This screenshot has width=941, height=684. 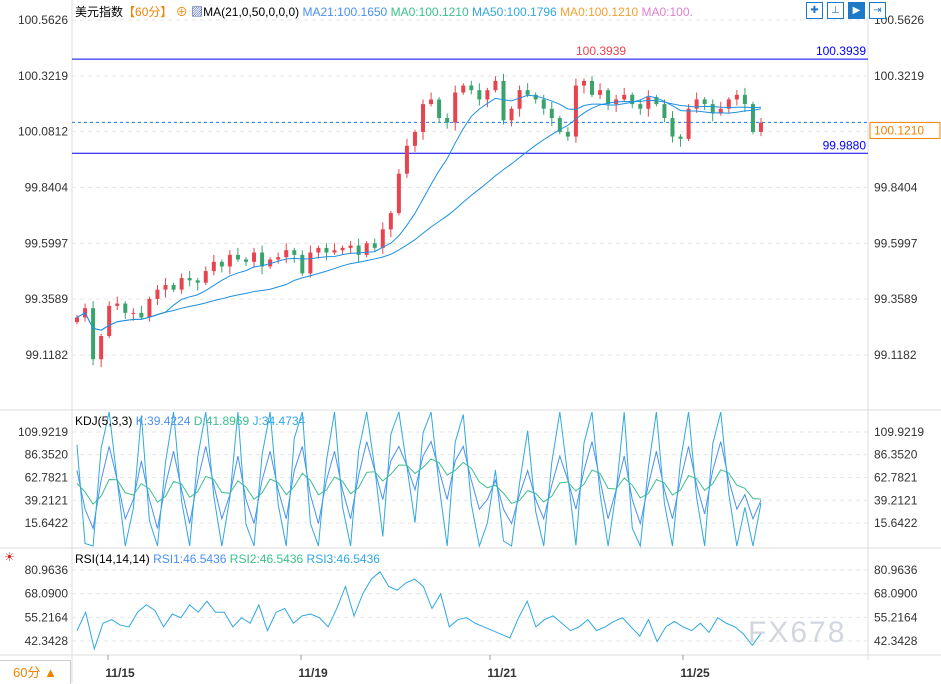 What do you see at coordinates (313, 673) in the screenshot?
I see `date-label: 11/19` at bounding box center [313, 673].